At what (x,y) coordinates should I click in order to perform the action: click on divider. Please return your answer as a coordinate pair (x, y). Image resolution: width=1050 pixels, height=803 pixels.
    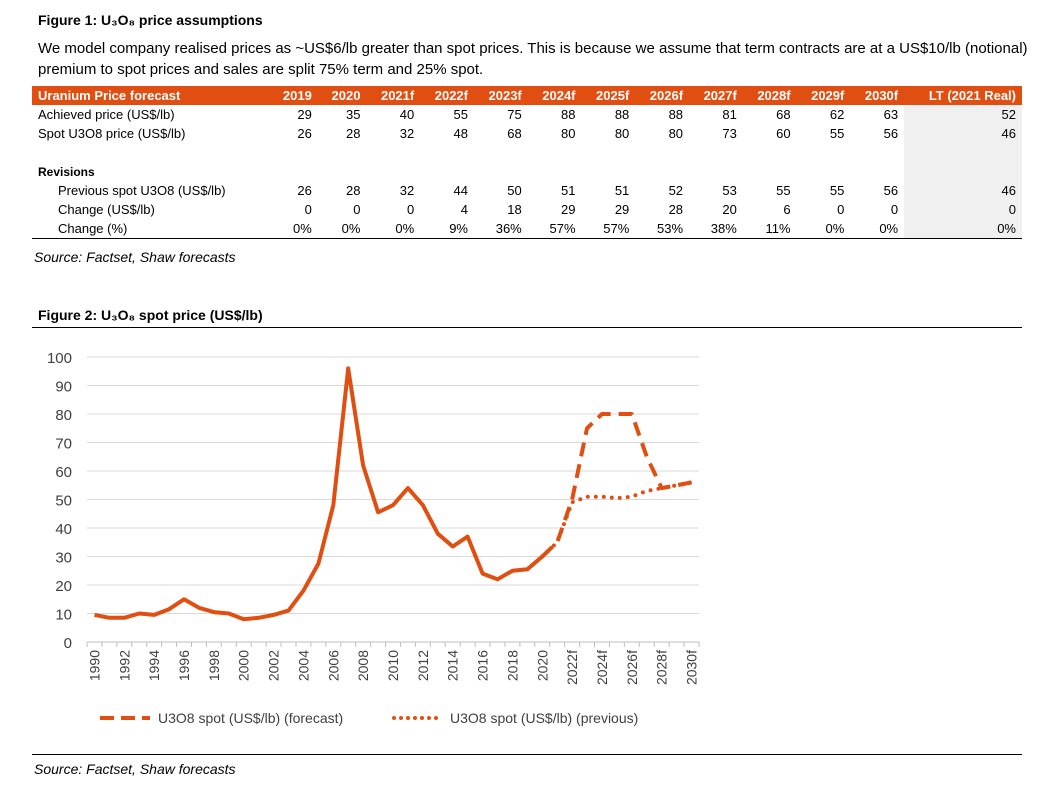
    Looking at the image, I should click on (527, 327).